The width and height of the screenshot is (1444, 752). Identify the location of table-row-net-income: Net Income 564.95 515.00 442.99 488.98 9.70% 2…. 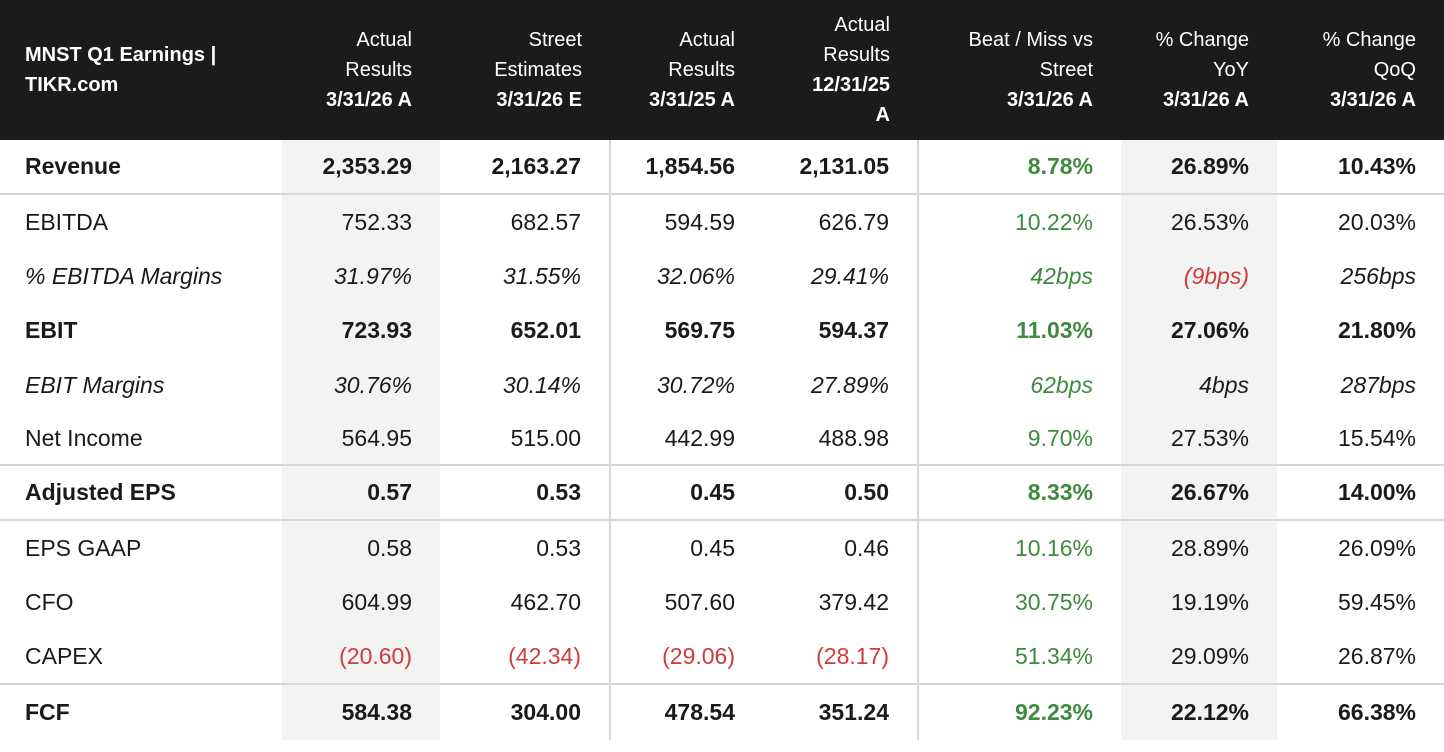
(722, 438).